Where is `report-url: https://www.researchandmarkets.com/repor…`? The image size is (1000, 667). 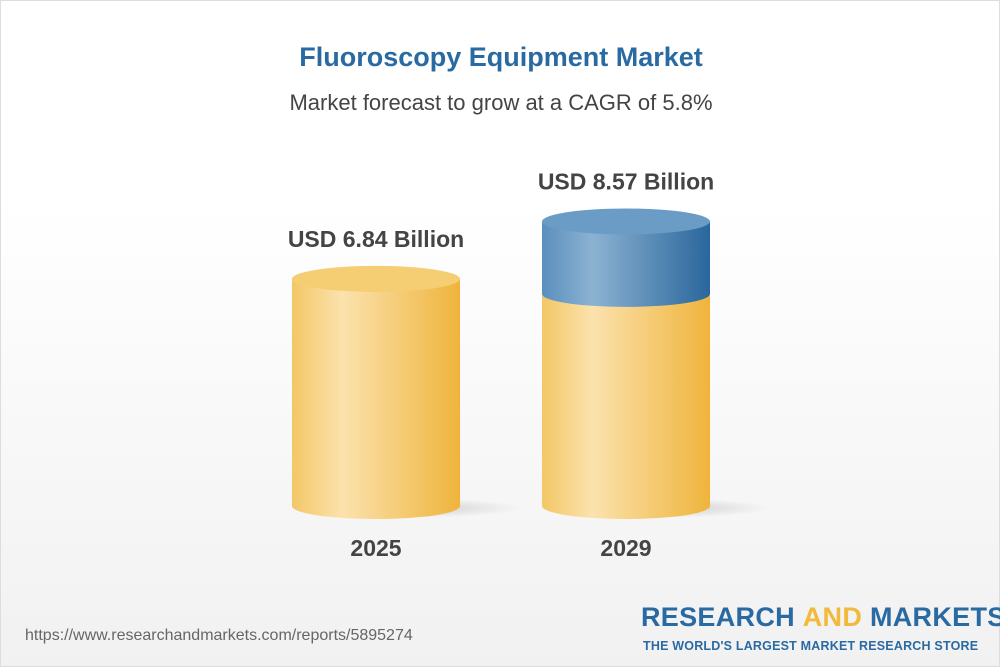 report-url: https://www.researchandmarkets.com/repor… is located at coordinates (219, 635).